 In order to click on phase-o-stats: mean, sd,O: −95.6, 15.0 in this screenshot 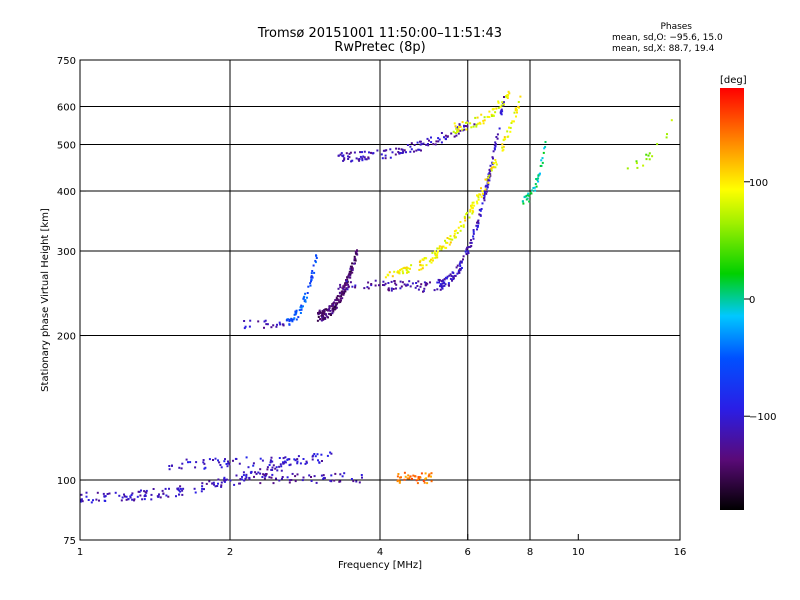, I will do `click(667, 38)`.